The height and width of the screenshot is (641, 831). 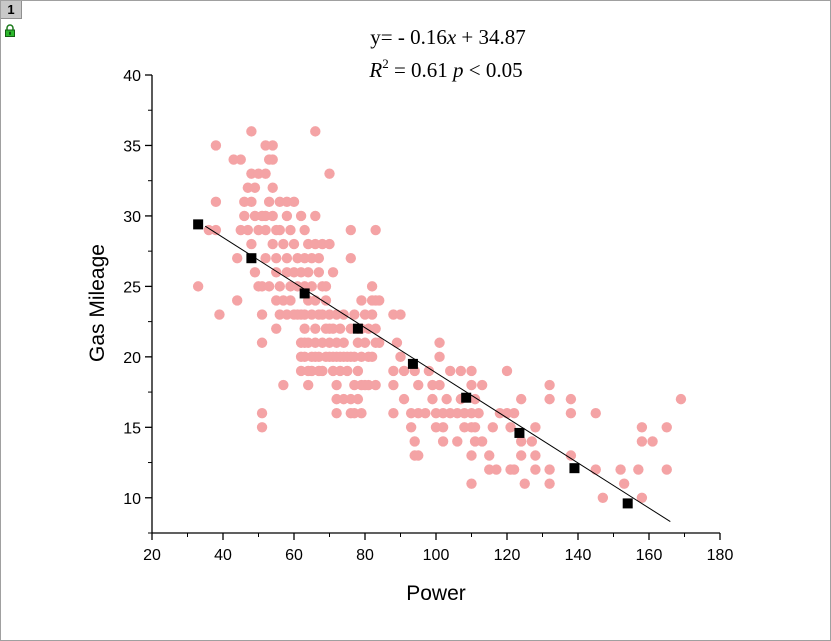 What do you see at coordinates (132, 146) in the screenshot?
I see `y-tick-label: 35` at bounding box center [132, 146].